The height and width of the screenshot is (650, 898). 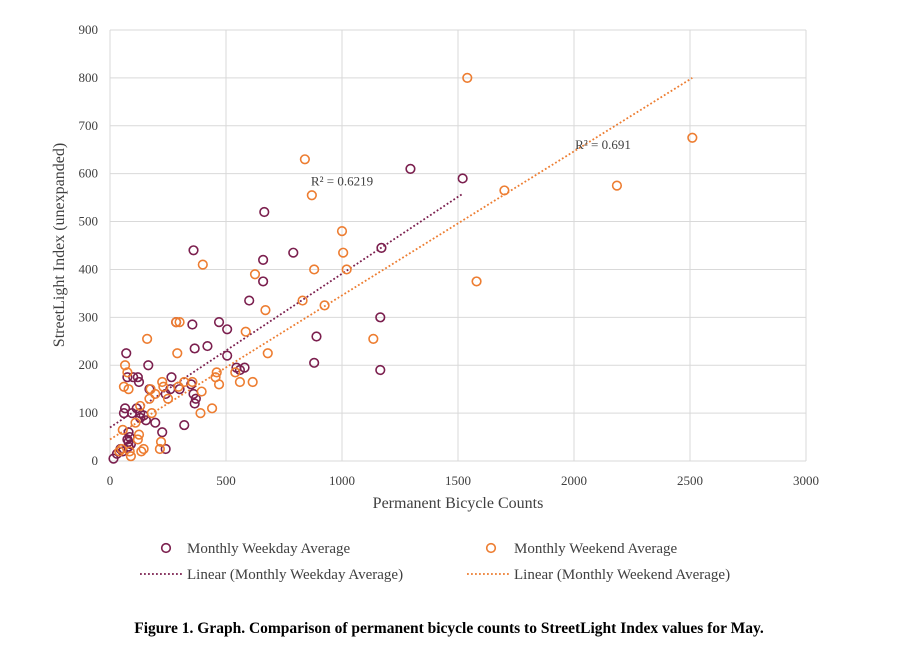 I want to click on r-squared-labels: R² = 0.6219 R² = 0.691, so click(x=471, y=163).